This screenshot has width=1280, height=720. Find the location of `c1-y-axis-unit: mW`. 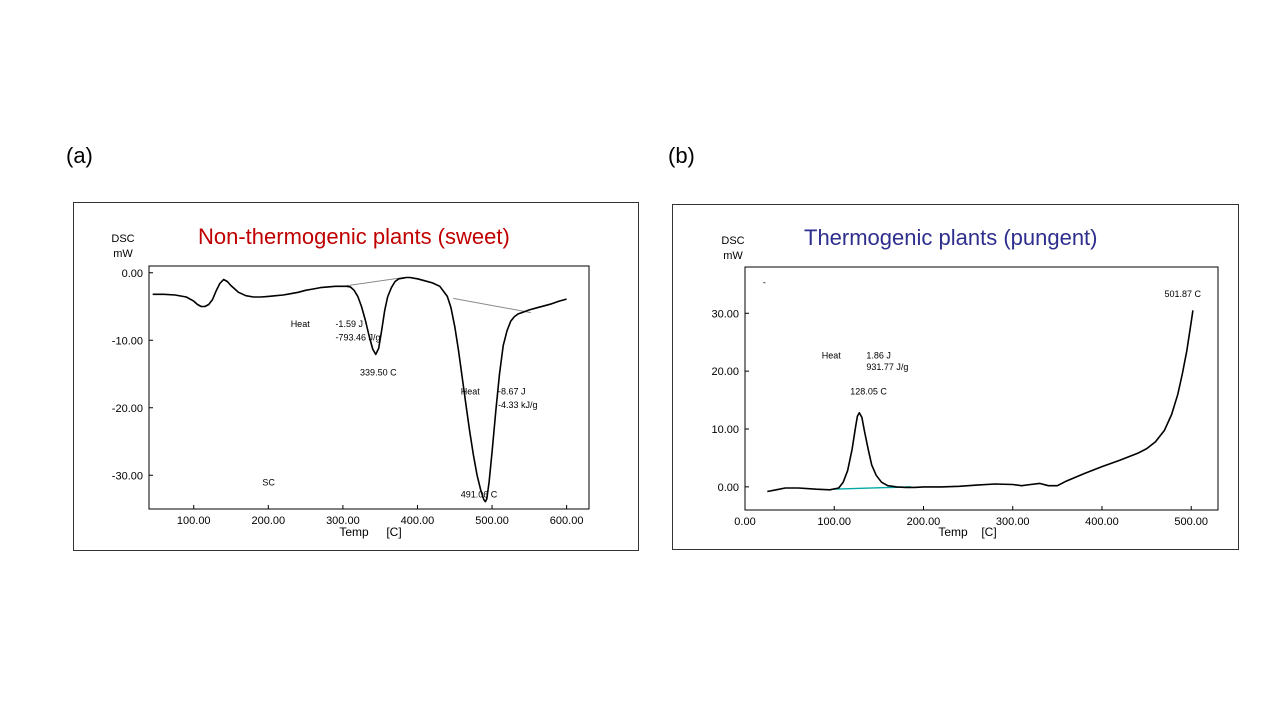

c1-y-axis-unit: mW is located at coordinates (733, 256).